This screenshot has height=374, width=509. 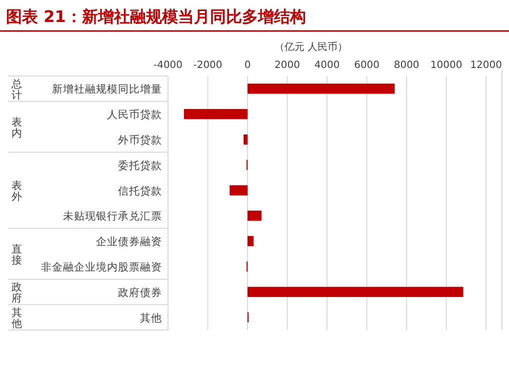 I want to click on x-tick-label: 10000, so click(x=446, y=65).